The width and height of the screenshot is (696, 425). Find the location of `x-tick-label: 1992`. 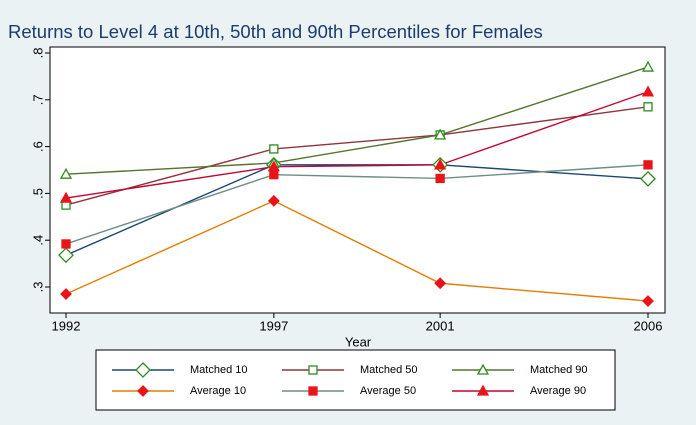

x-tick-label: 1992 is located at coordinates (66, 325).